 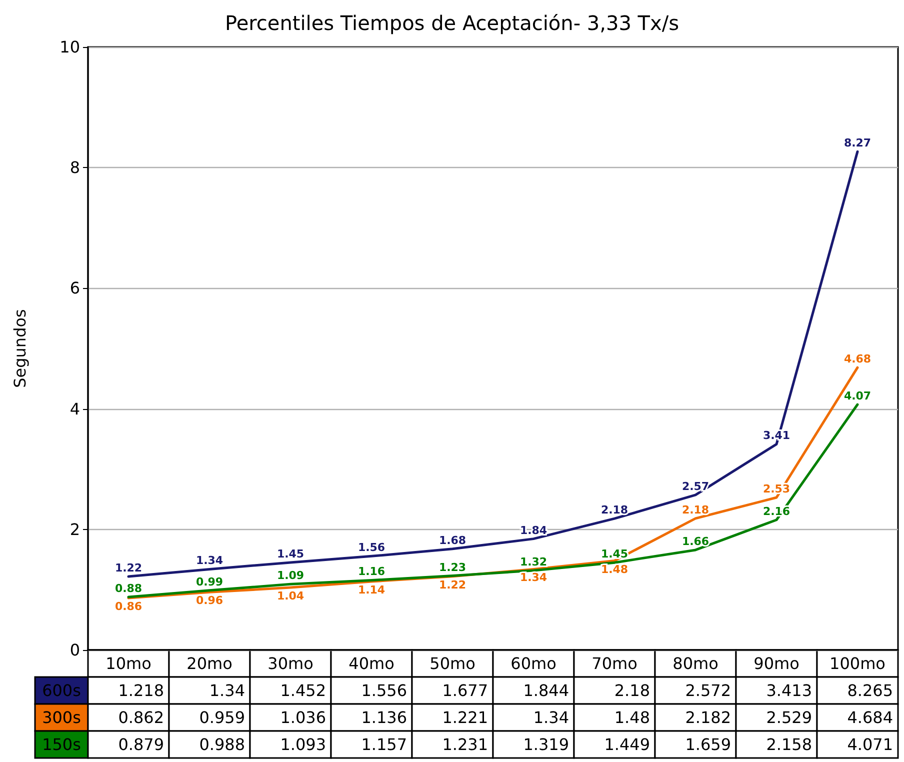 I want to click on annotation: 4.68, so click(x=858, y=359).